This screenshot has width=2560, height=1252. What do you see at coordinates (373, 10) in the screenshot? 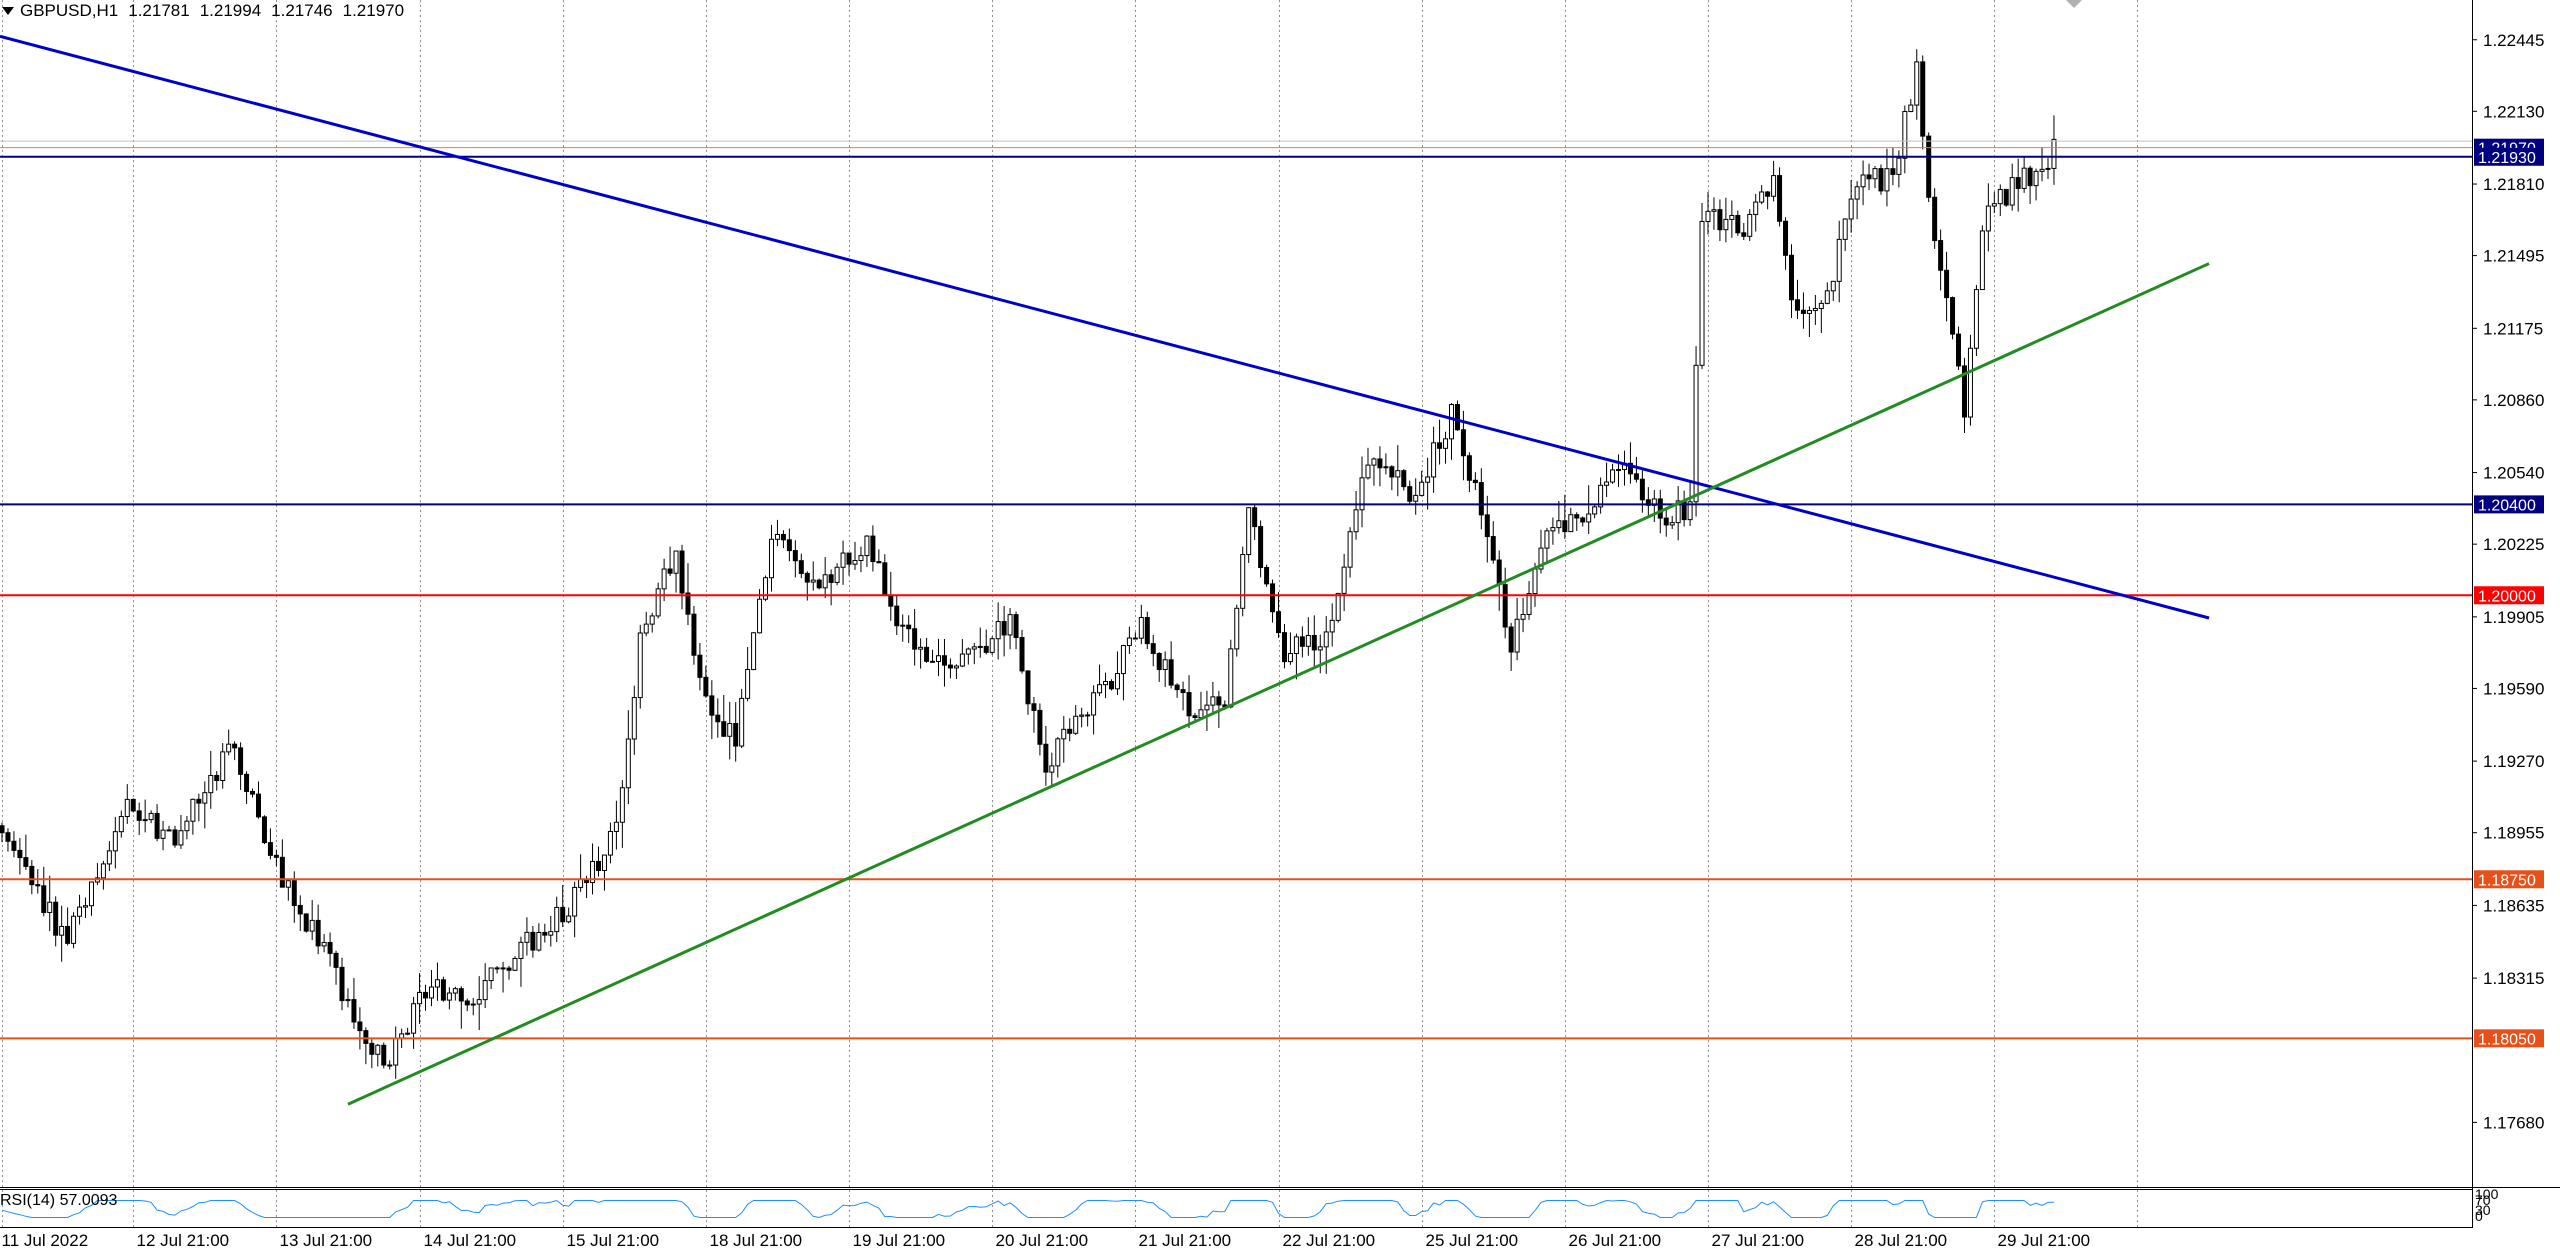
I see `close-value: 1.21970` at bounding box center [373, 10].